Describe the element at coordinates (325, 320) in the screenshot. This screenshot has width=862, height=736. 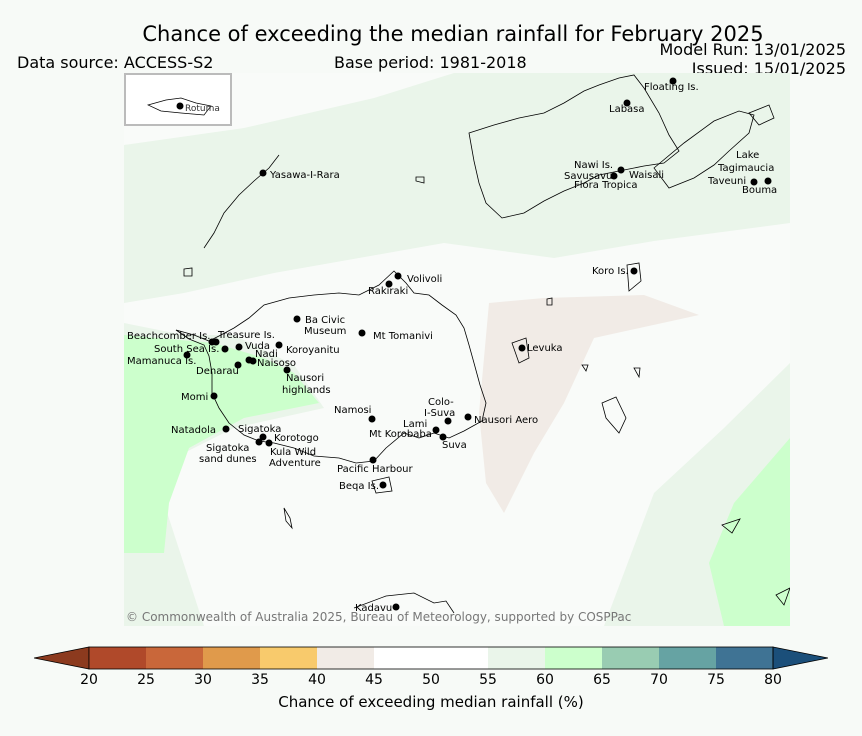
I see `place-label: Ba Civic` at that location.